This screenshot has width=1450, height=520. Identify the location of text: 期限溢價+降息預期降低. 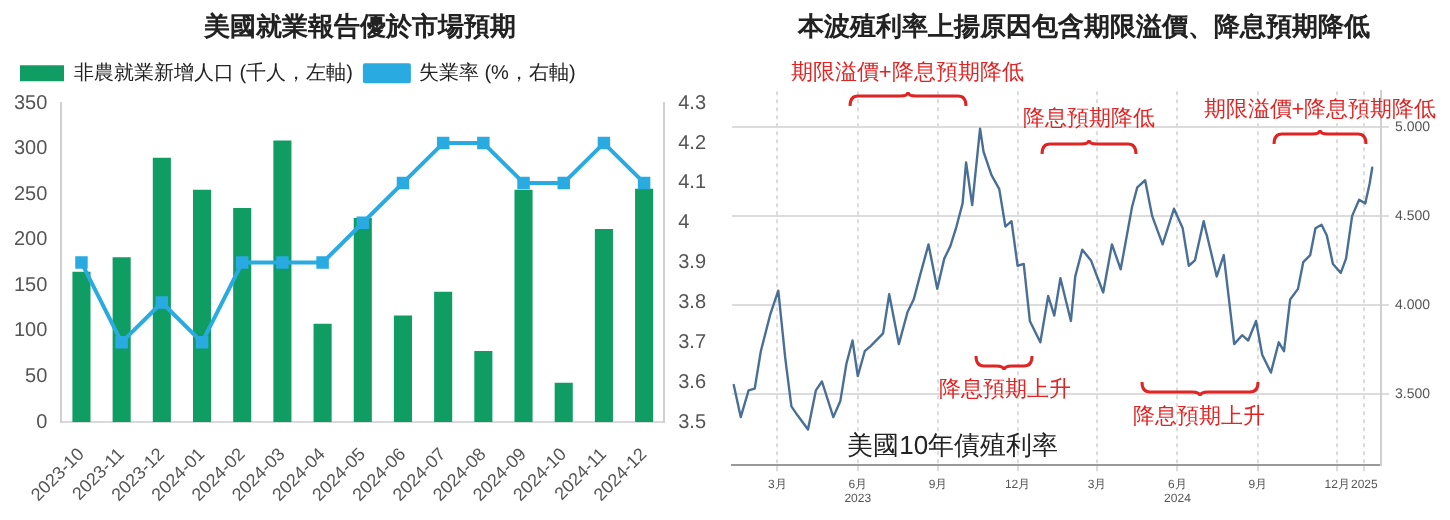
(907, 71).